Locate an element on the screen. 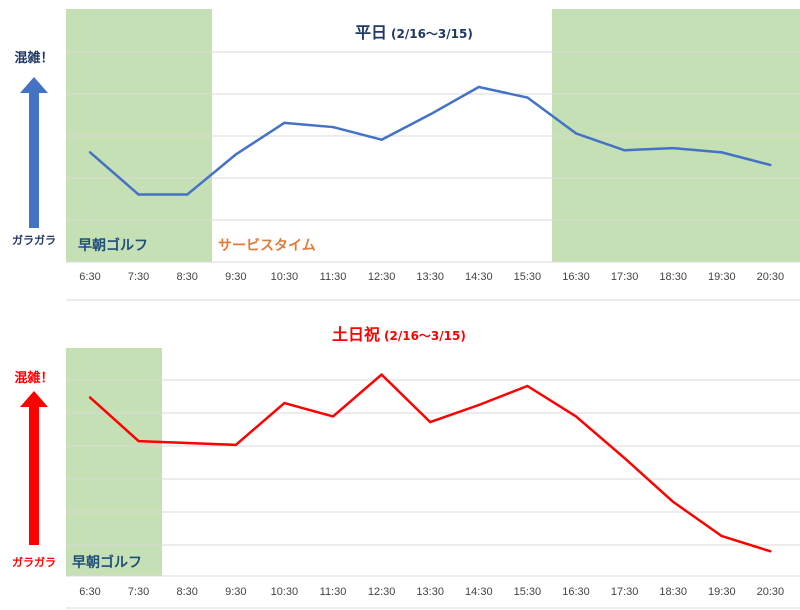 This screenshot has width=800, height=610. chart-title: 平日 (2/16〜3/15) is located at coordinates (414, 32).